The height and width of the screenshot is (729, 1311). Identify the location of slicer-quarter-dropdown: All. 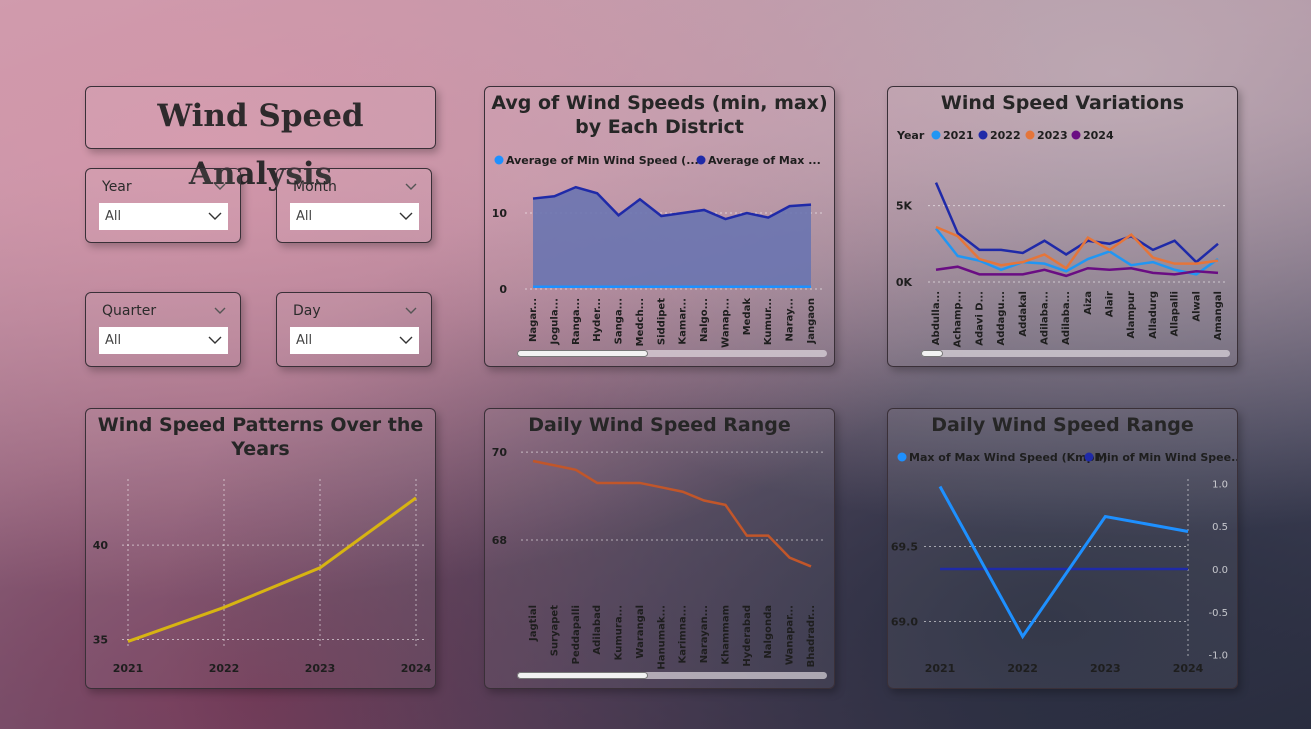
(163, 340).